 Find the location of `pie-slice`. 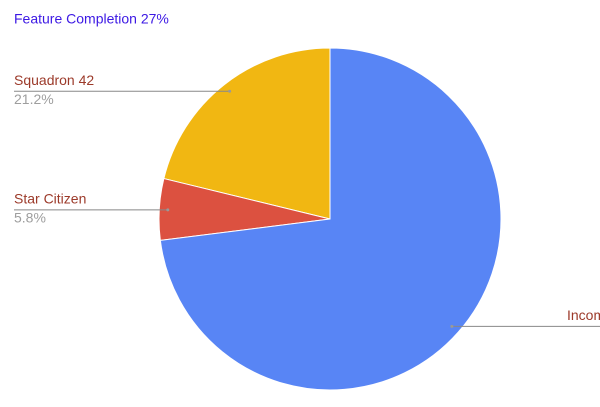

pie-slice is located at coordinates (247, 133).